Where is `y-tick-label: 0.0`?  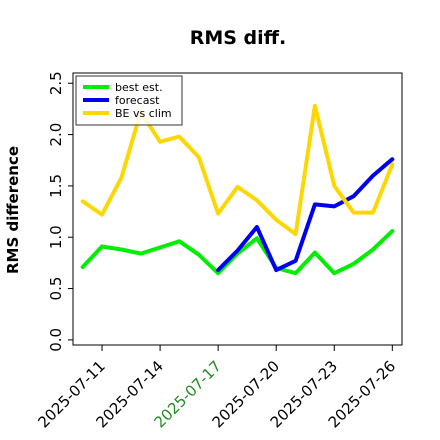 y-tick-label: 0.0 is located at coordinates (56, 340).